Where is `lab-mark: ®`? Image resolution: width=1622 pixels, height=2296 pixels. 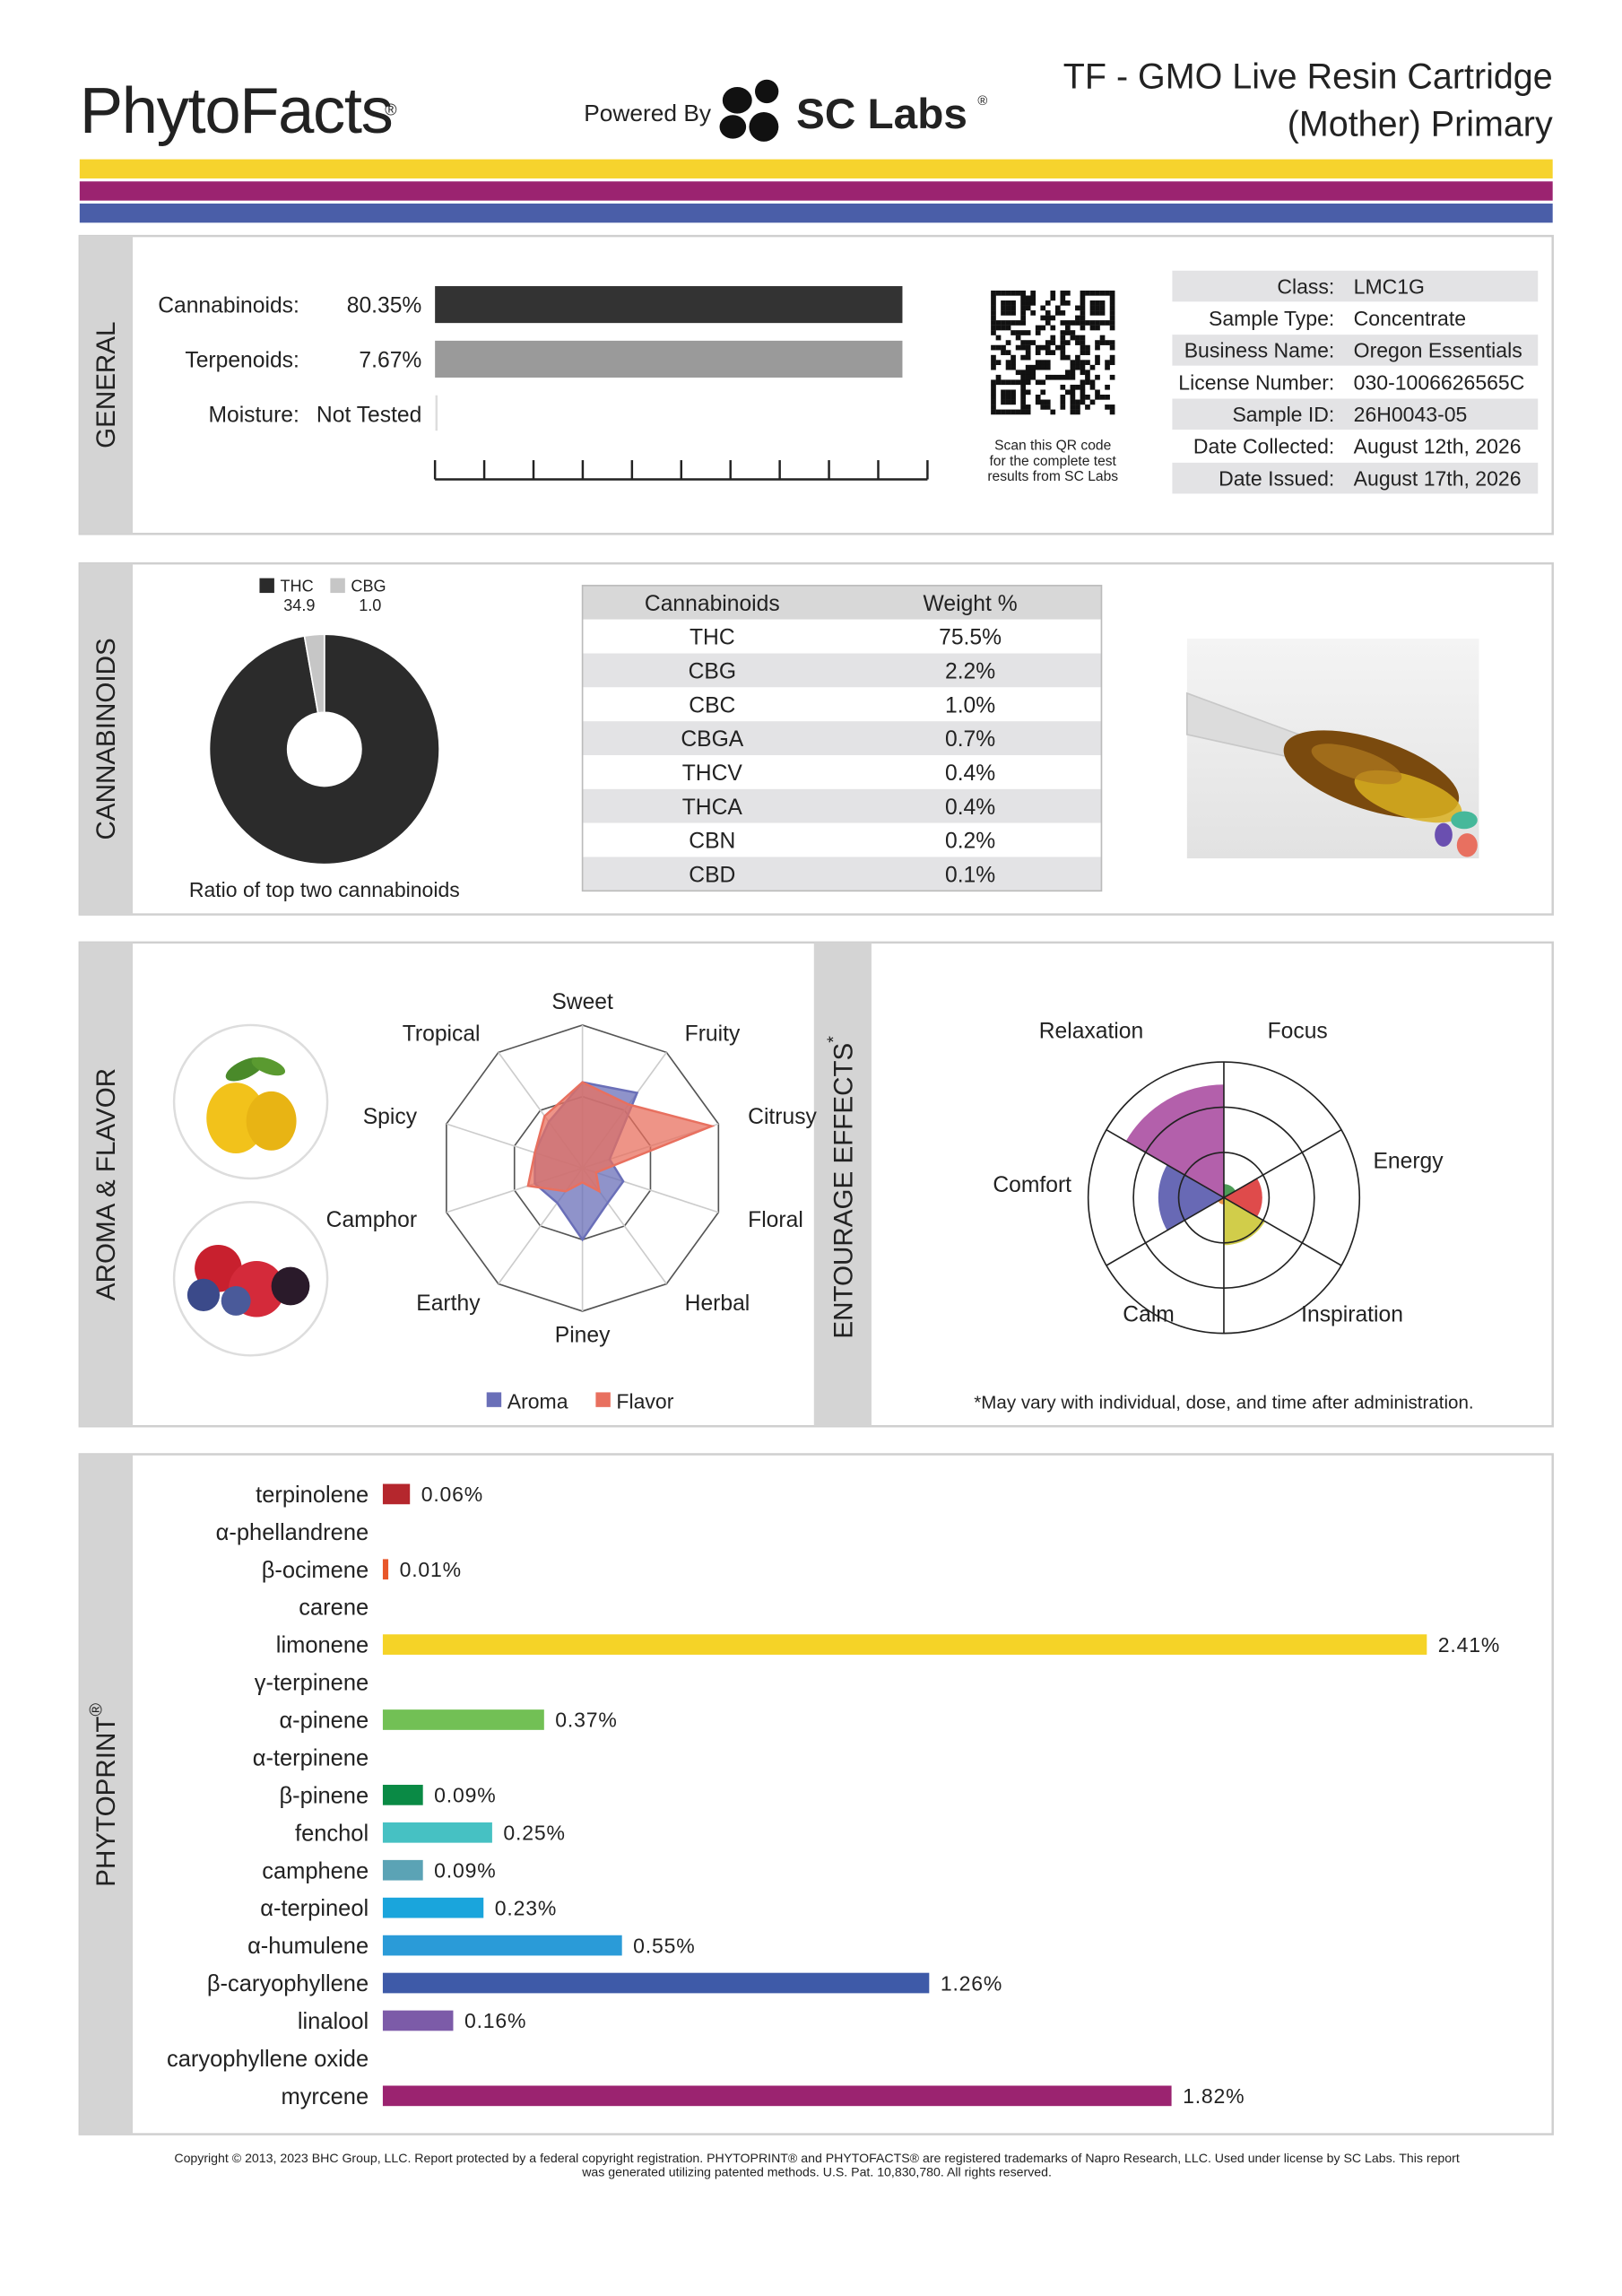 lab-mark: ® is located at coordinates (982, 101).